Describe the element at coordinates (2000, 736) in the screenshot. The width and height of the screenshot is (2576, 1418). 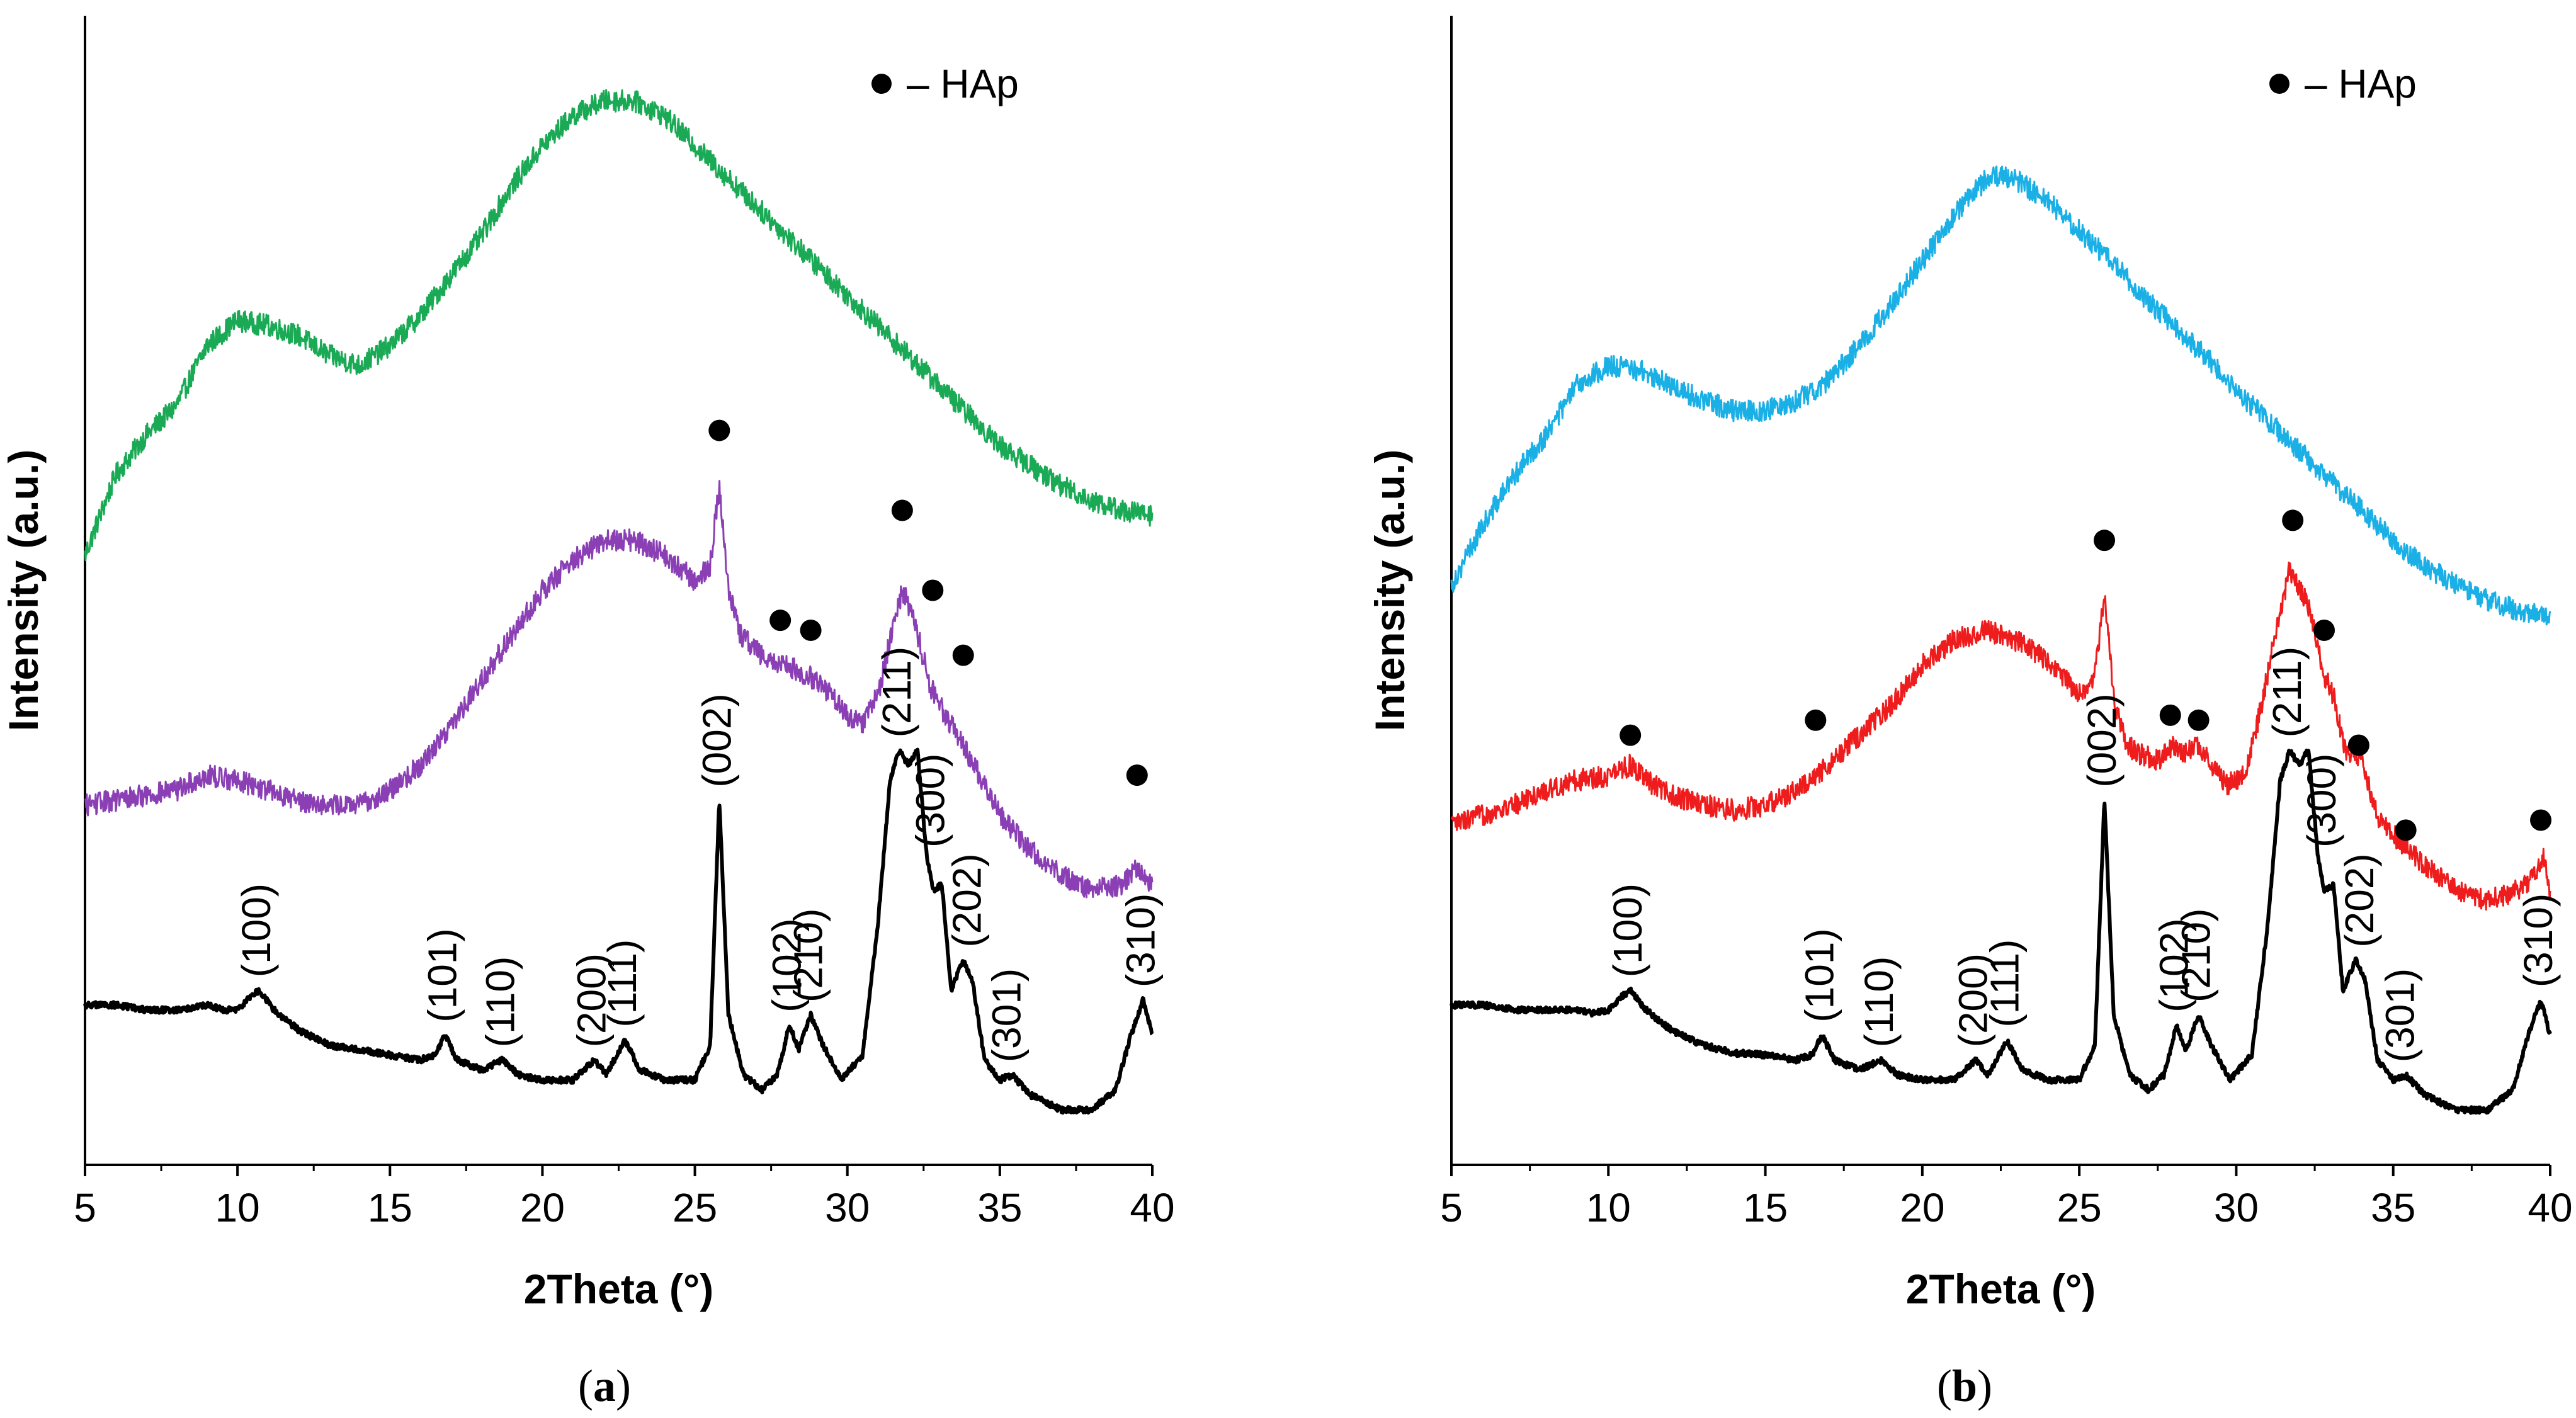
I see `series-red` at that location.